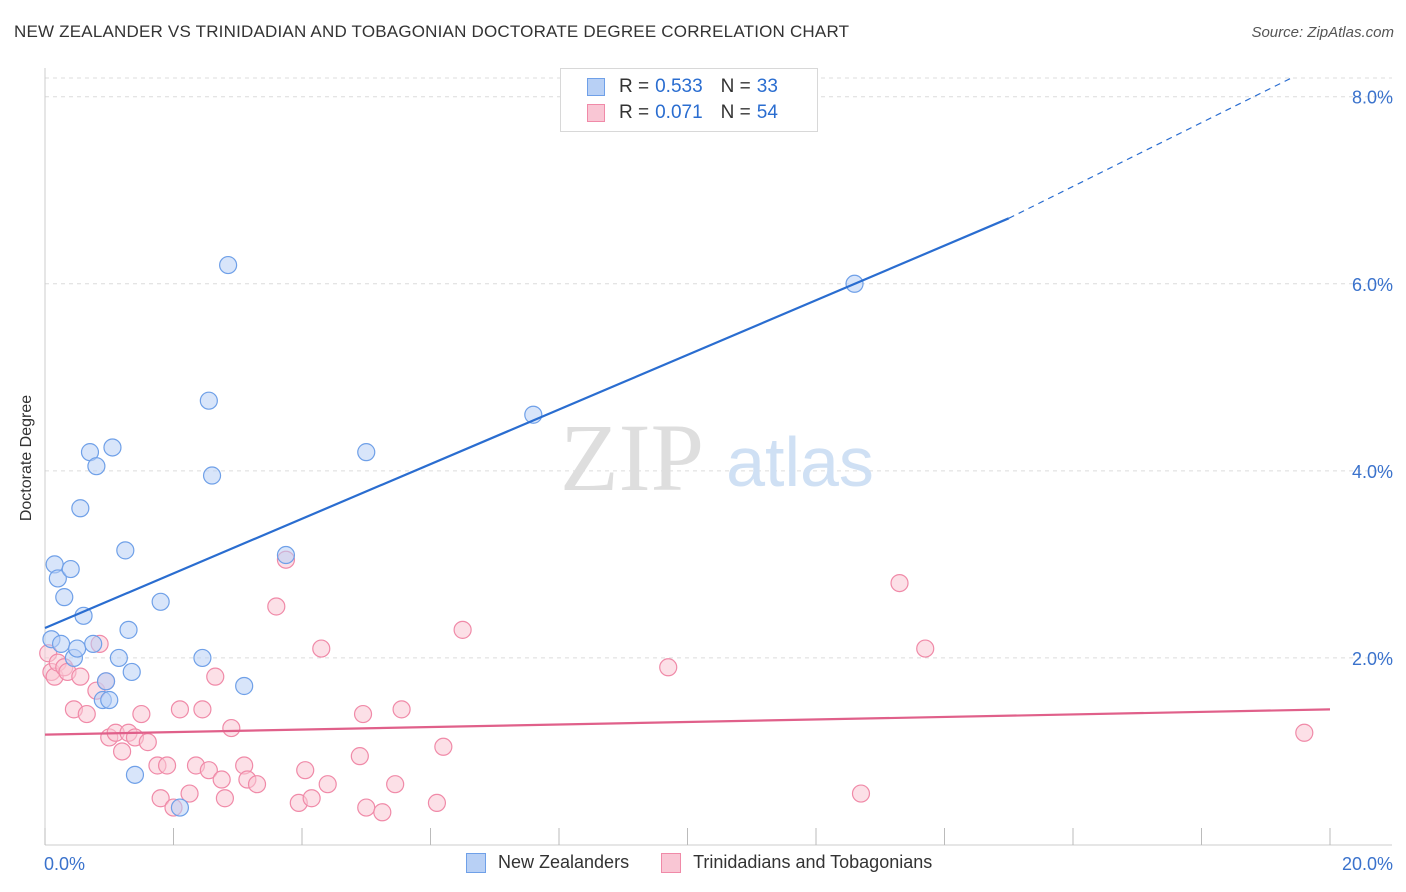  Describe the element at coordinates (800, 462) in the screenshot. I see `watermark-atlas: atlas` at that location.